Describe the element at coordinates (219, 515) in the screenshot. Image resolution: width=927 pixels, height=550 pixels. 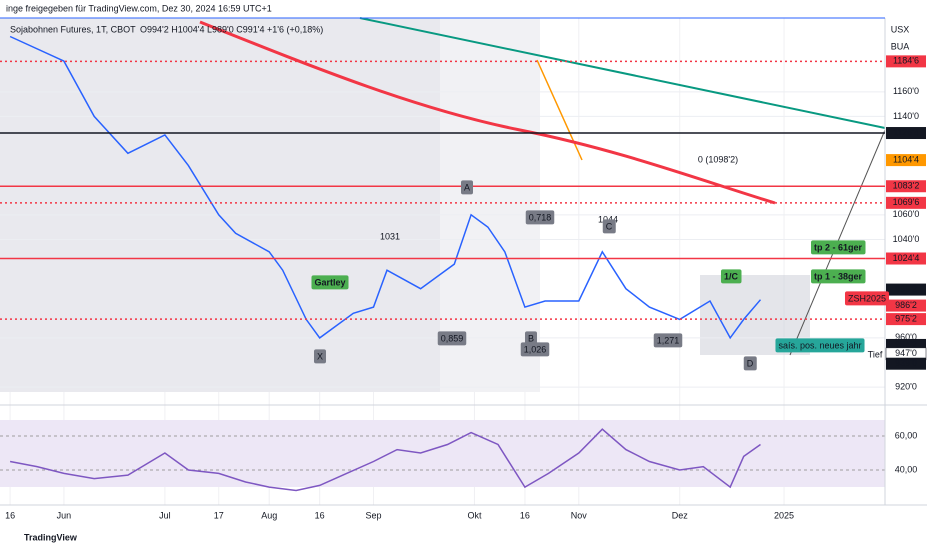
I see `x-tick-label: 17` at that location.